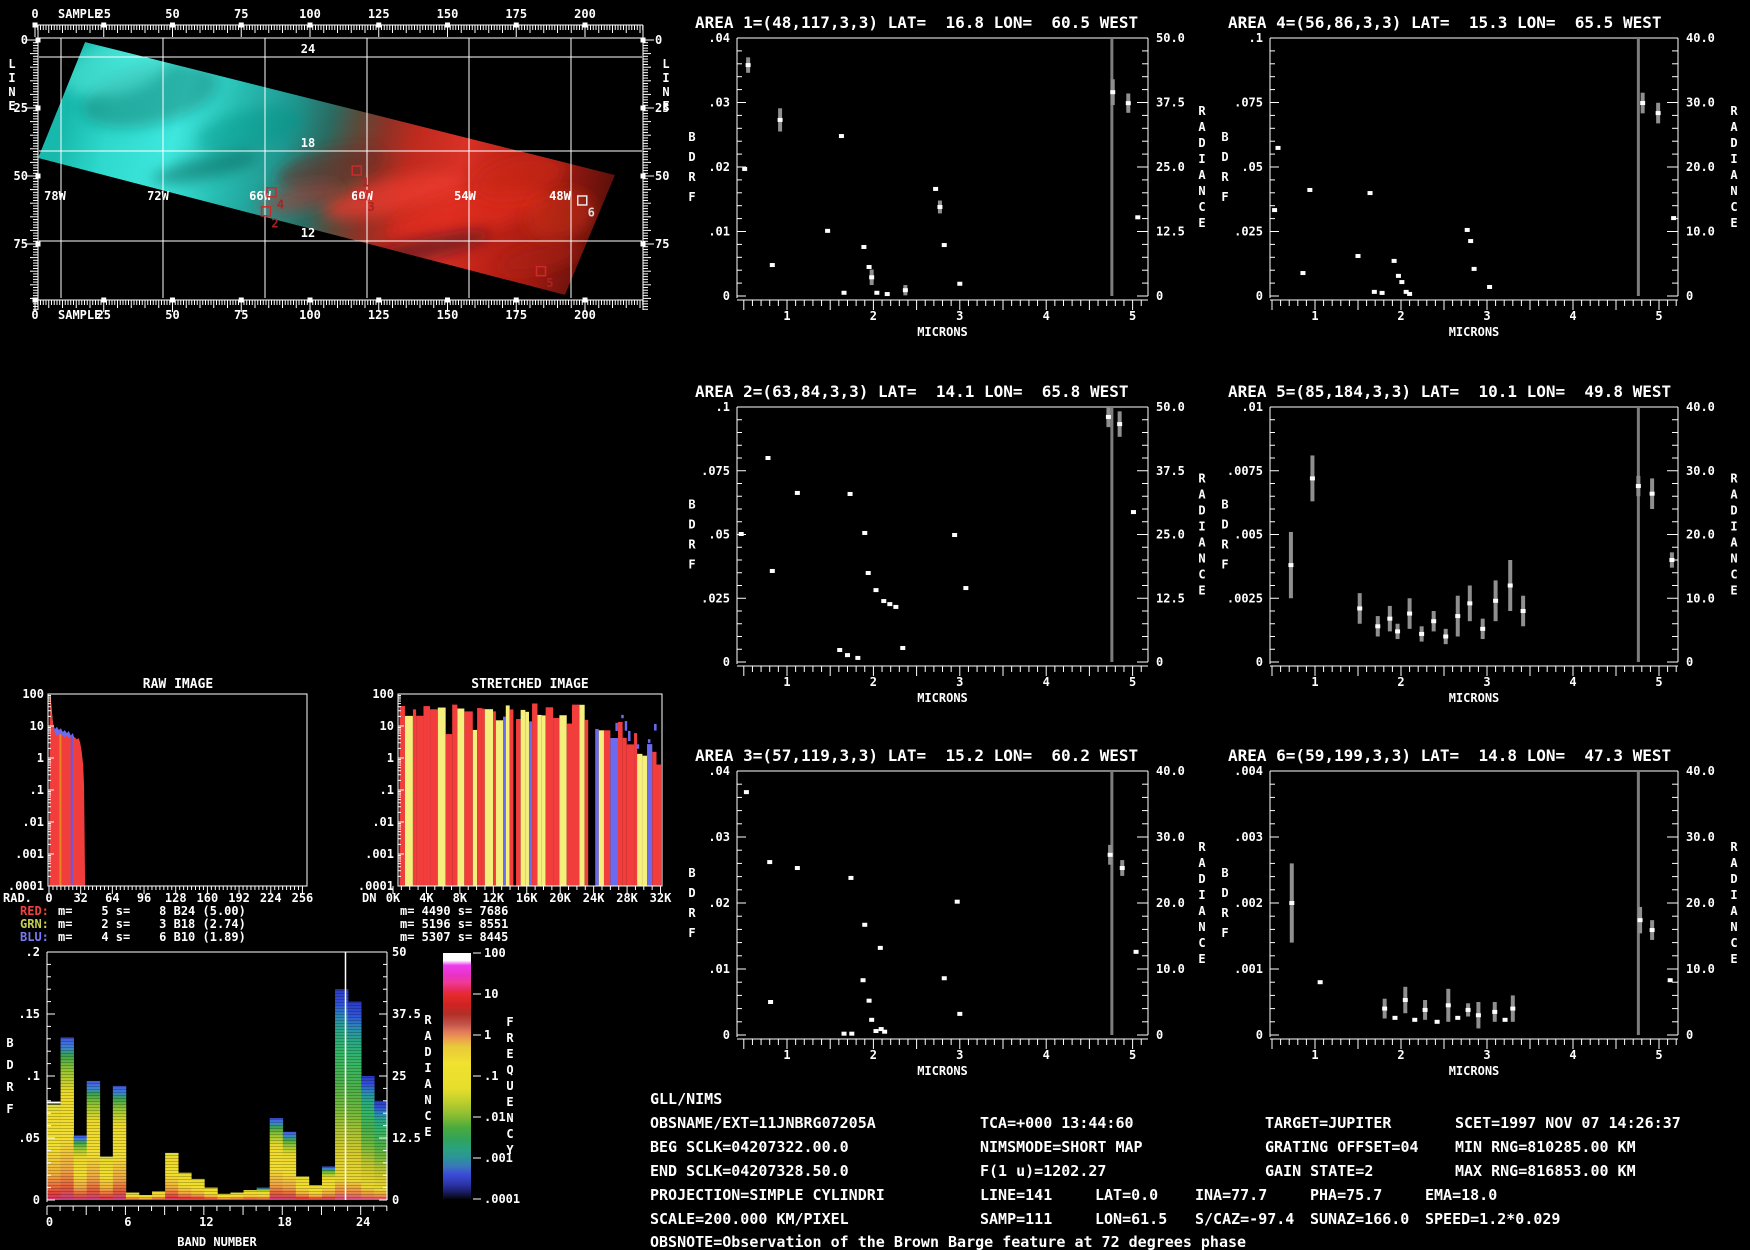 This screenshot has width=1750, height=1250. Describe the element at coordinates (510, 1150) in the screenshot. I see `colorbar-title: Y` at that location.